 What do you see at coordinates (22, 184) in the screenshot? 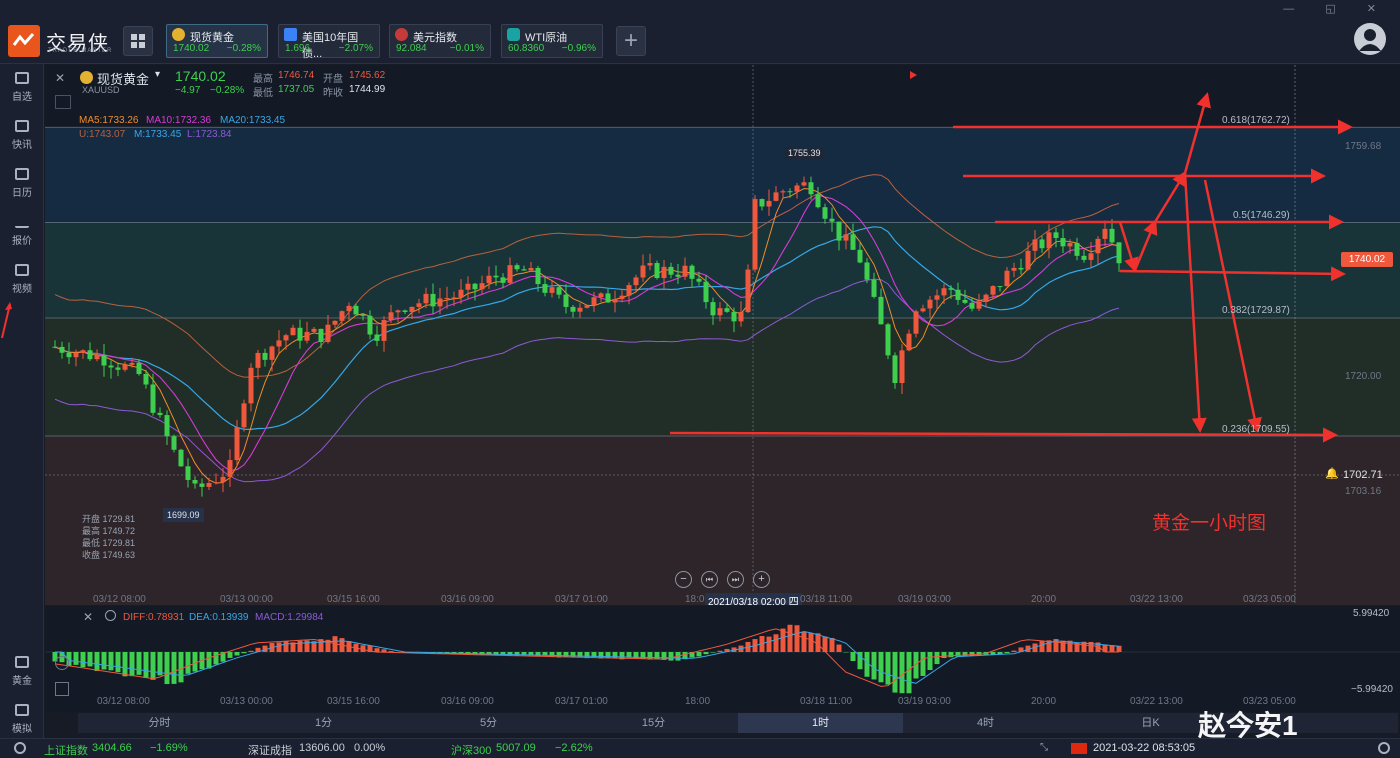
I see `sidebar-item-calendar: 日历` at bounding box center [22, 184].